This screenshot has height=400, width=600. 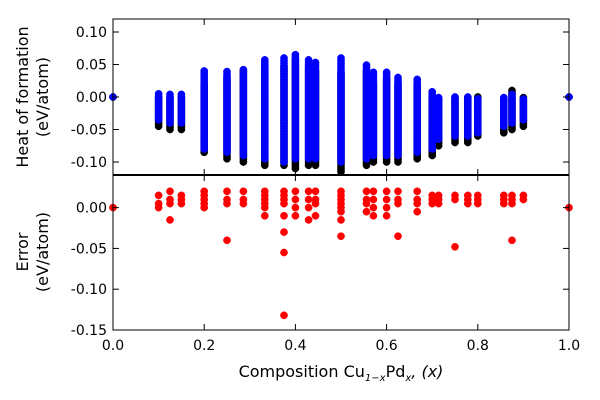 What do you see at coordinates (302, 371) in the screenshot?
I see `x-axis-label-main: Composition Cu` at bounding box center [302, 371].